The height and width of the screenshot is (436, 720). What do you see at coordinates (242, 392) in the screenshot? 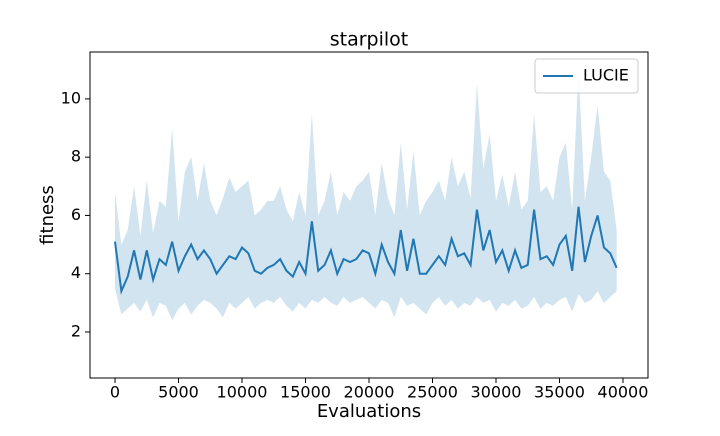
I see `x-tick-label: 10000` at bounding box center [242, 392].